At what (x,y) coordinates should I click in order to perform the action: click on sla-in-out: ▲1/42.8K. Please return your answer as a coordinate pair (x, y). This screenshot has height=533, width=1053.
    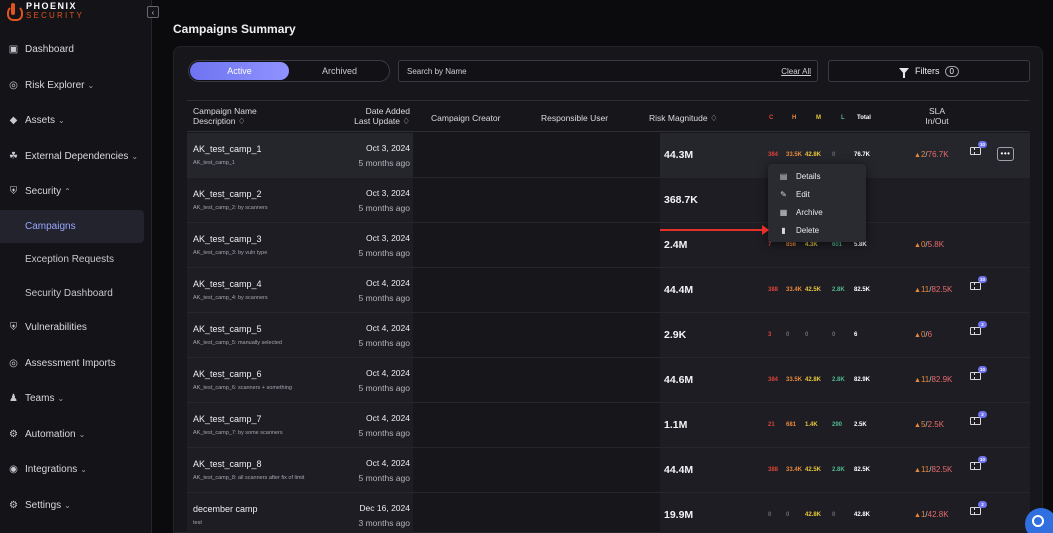
    Looking at the image, I should click on (931, 514).